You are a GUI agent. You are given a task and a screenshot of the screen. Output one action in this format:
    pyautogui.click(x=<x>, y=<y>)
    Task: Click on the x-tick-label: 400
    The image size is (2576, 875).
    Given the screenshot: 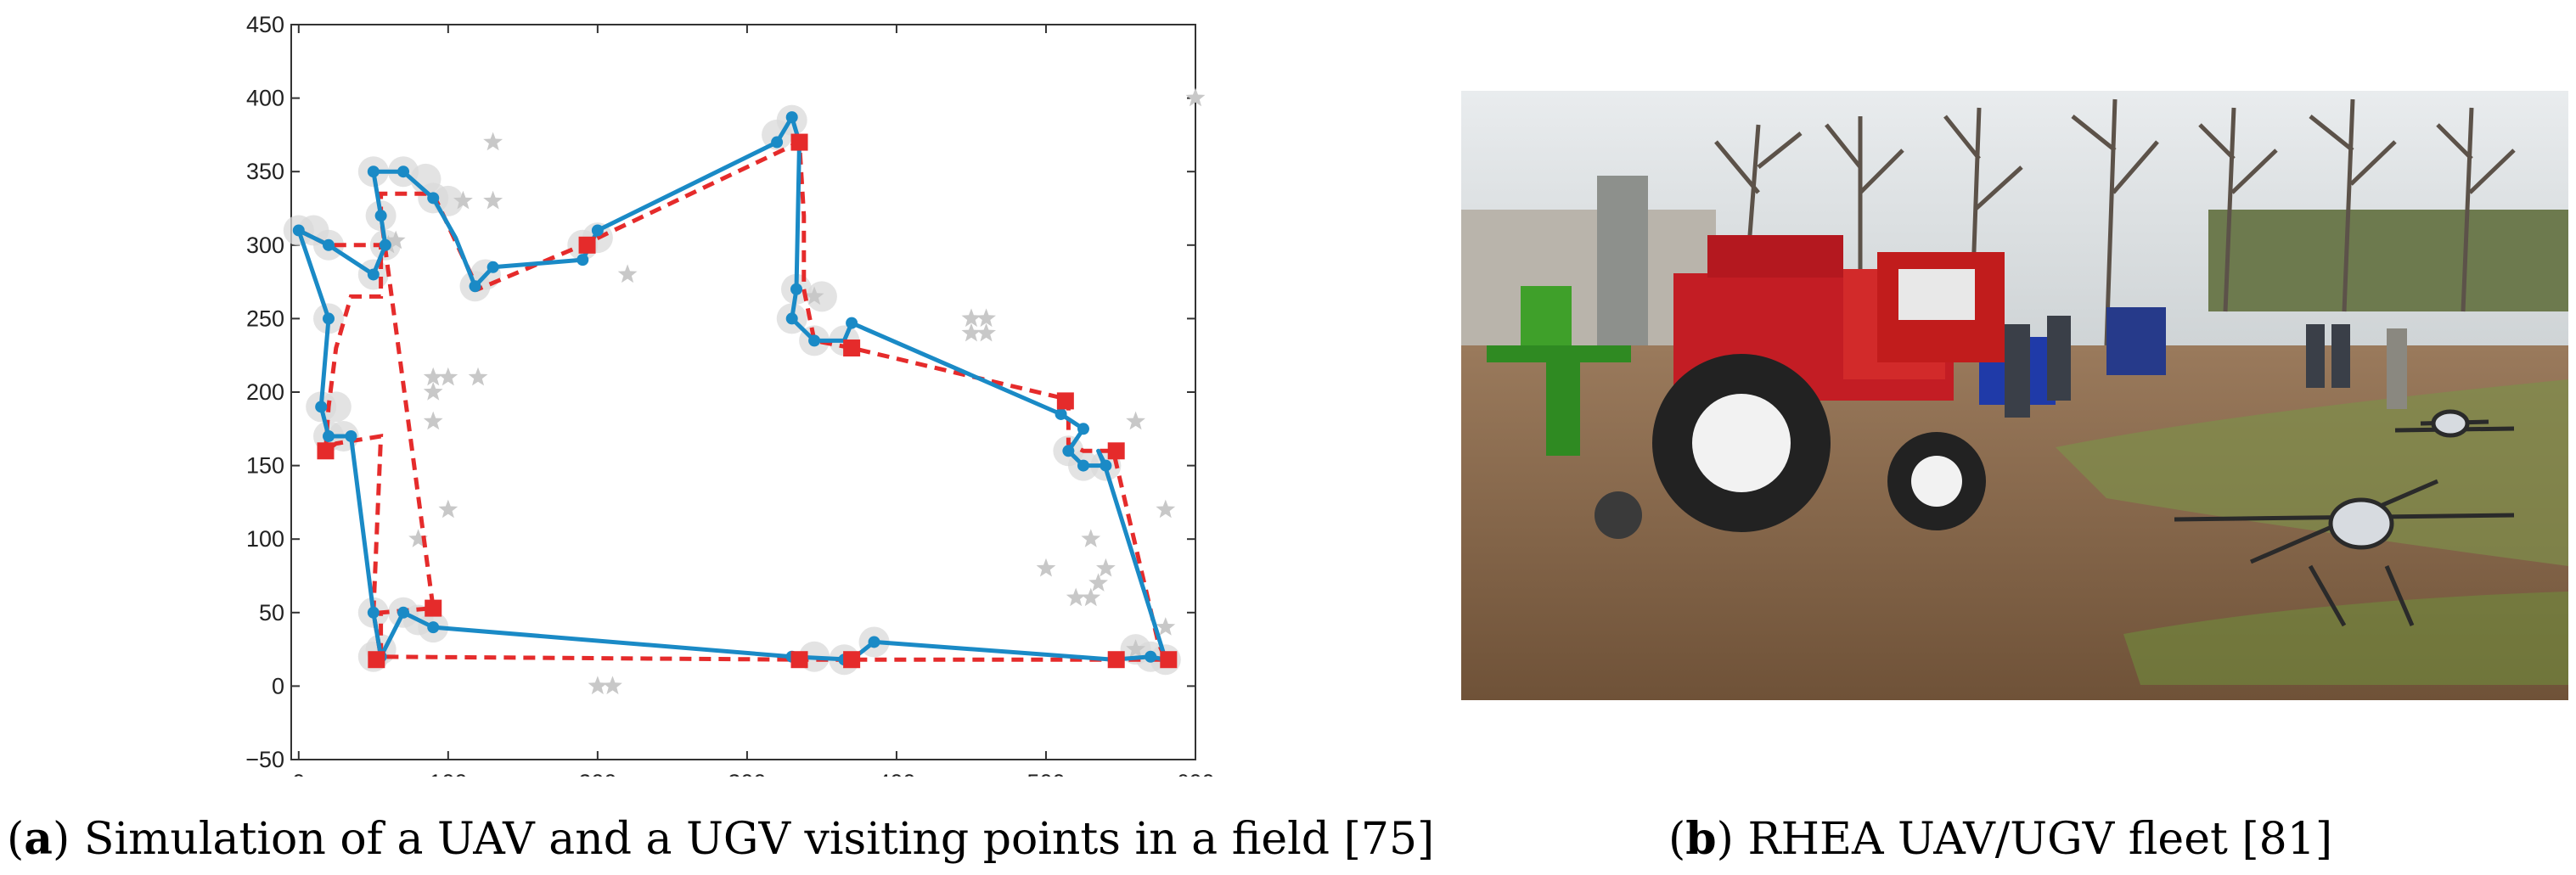 What is the action you would take?
    pyautogui.click(x=896, y=773)
    